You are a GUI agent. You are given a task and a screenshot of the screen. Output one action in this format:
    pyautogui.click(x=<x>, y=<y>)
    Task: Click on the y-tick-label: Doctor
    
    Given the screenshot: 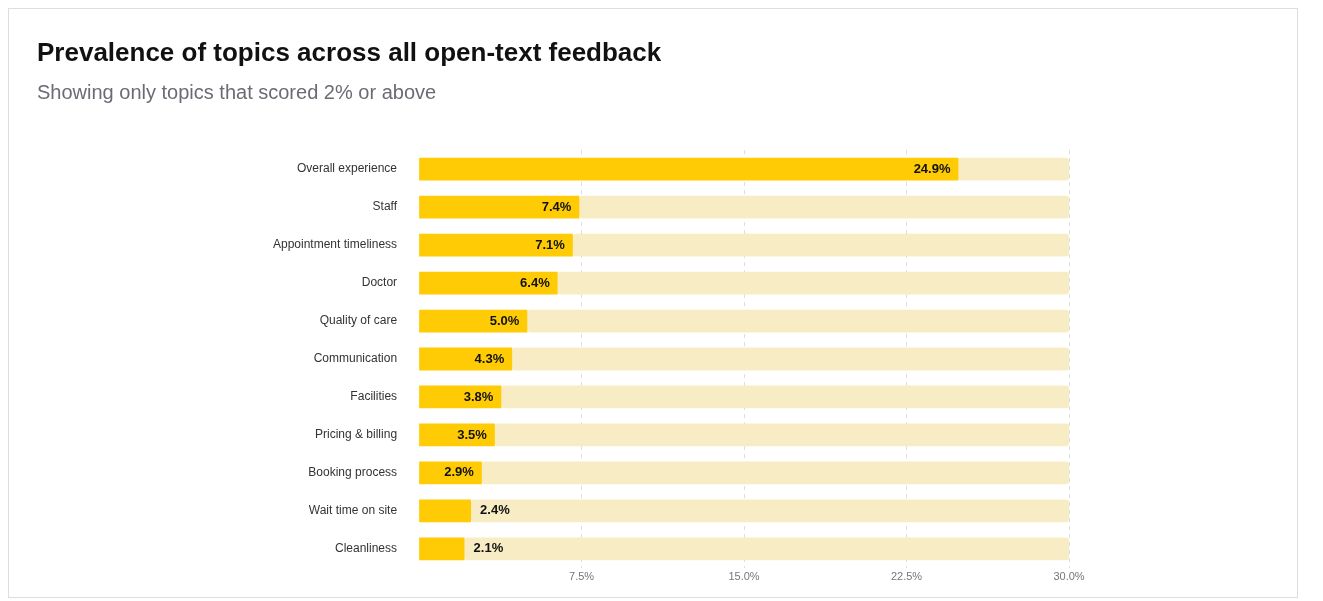 What is the action you would take?
    pyautogui.click(x=379, y=282)
    